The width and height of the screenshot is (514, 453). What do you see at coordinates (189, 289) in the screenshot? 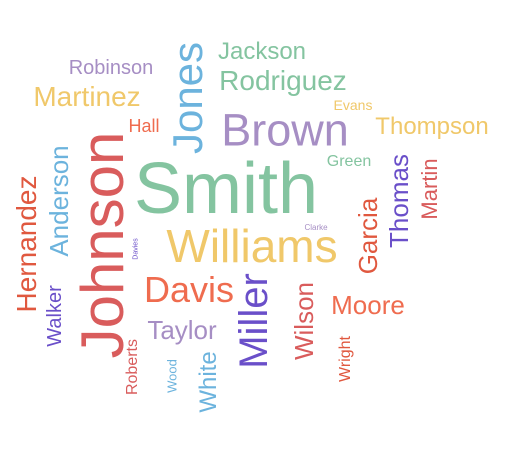
I see `word-davis: Davis` at bounding box center [189, 289].